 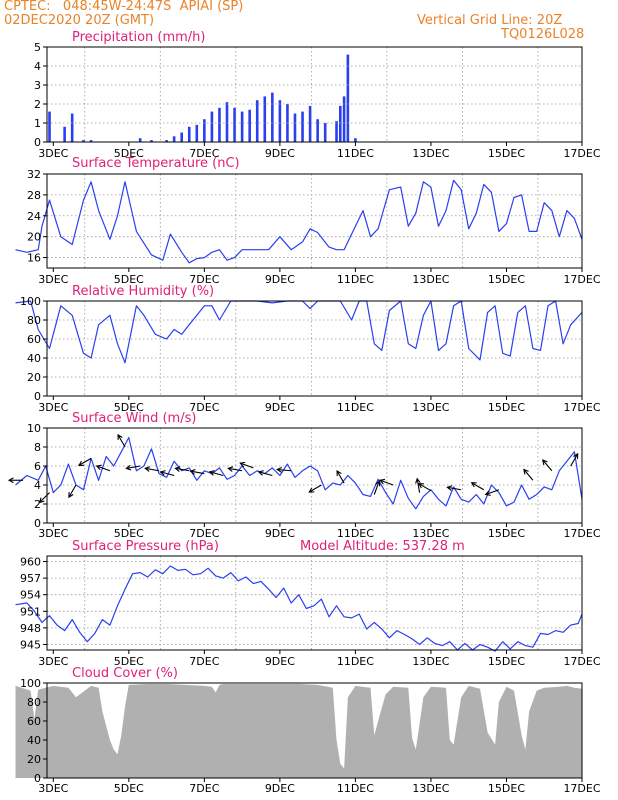 I want to click on temp-series-line, so click(x=299, y=221).